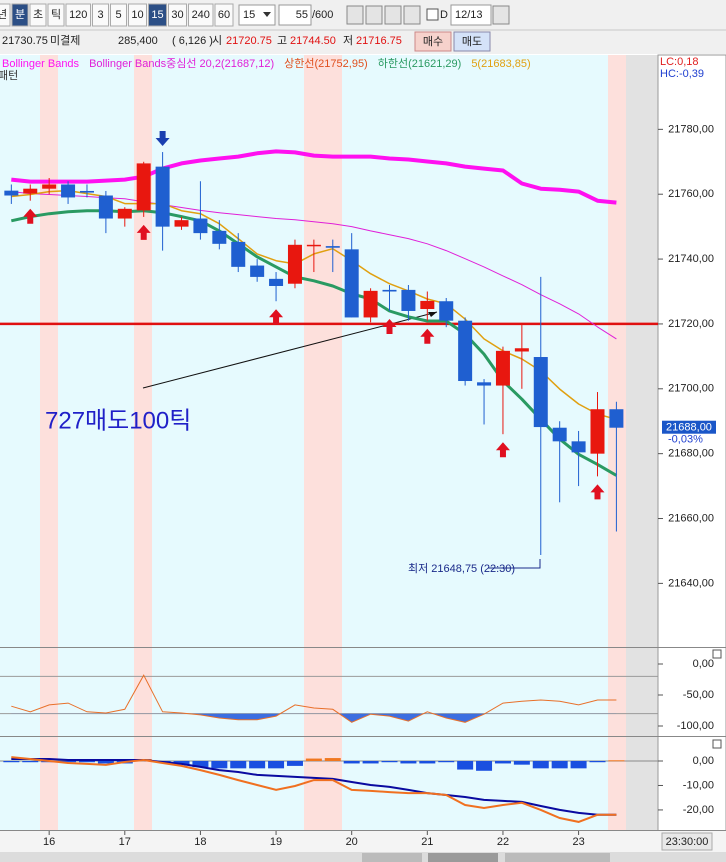  What do you see at coordinates (326, 63) in the screenshot?
I see `legend-entry: 상한선(21752,95)` at bounding box center [326, 63].